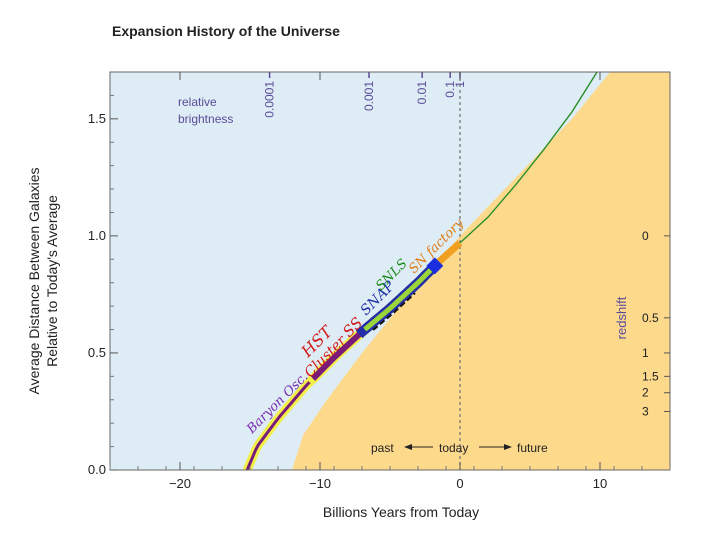  Describe the element at coordinates (600, 483) in the screenshot. I see `x-tick-label-3: 10` at that location.